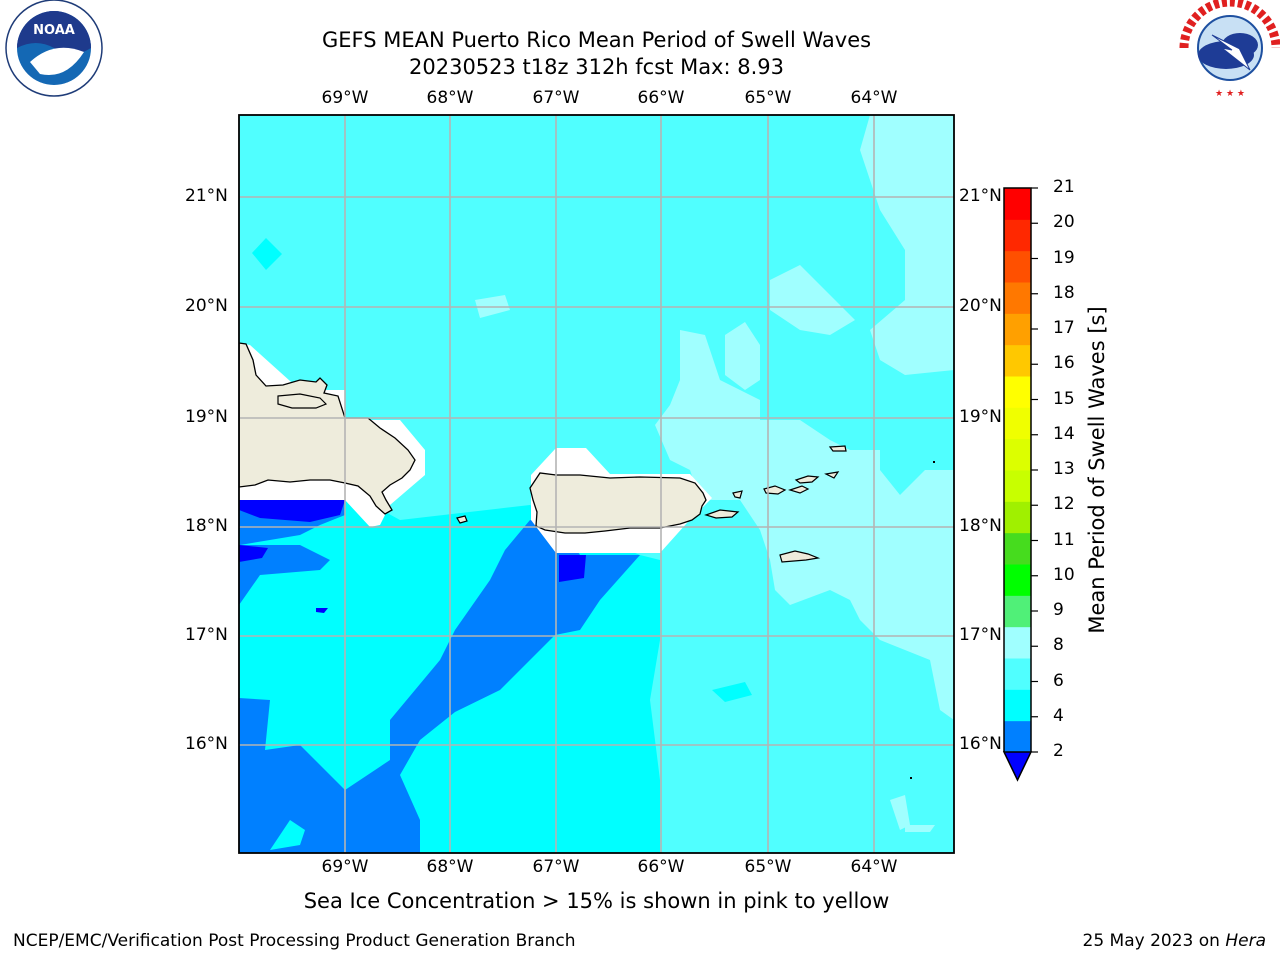 The width and height of the screenshot is (1280, 960). What do you see at coordinates (253, 553) in the screenshot?
I see `field-below-2-b` at bounding box center [253, 553].